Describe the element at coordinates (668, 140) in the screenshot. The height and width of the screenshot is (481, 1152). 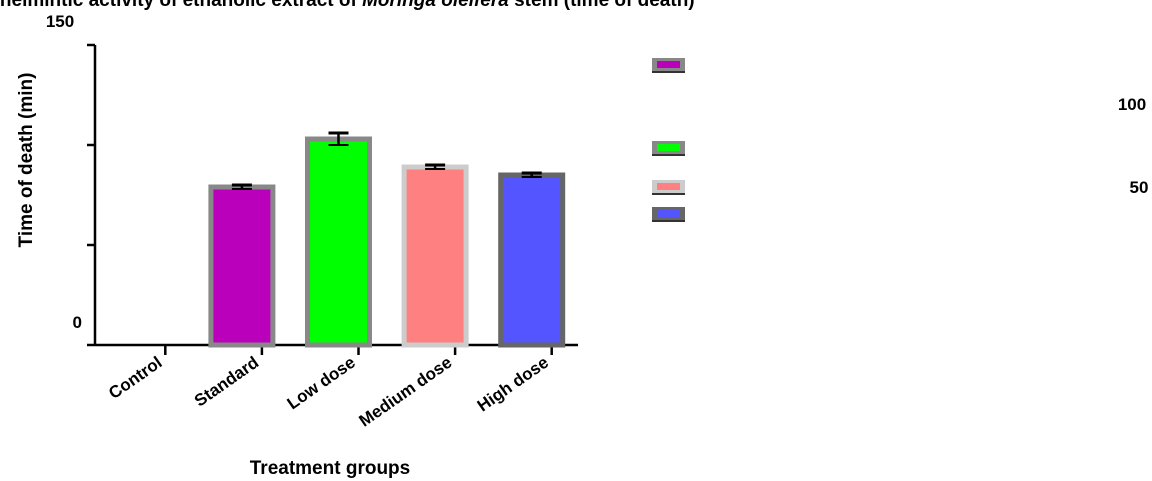
I see `chart-legend` at that location.